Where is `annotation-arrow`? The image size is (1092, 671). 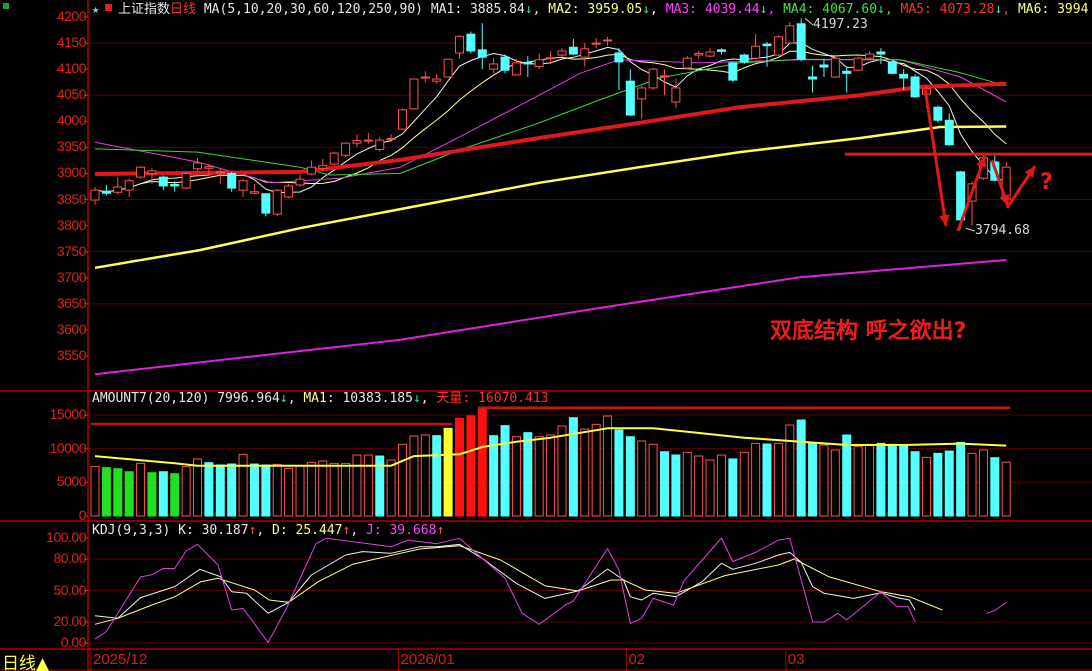
annotation-arrow is located at coordinates (935, 157).